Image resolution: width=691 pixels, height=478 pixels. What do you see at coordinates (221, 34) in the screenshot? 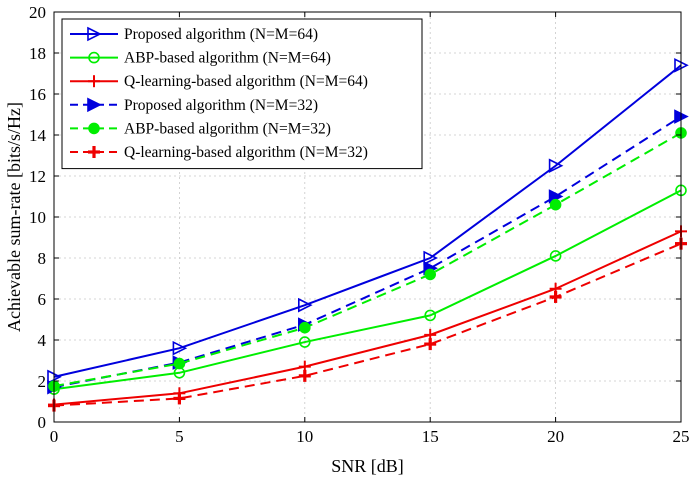
I see `legend-label: Proposed algorithm (N=M=64)` at bounding box center [221, 34].